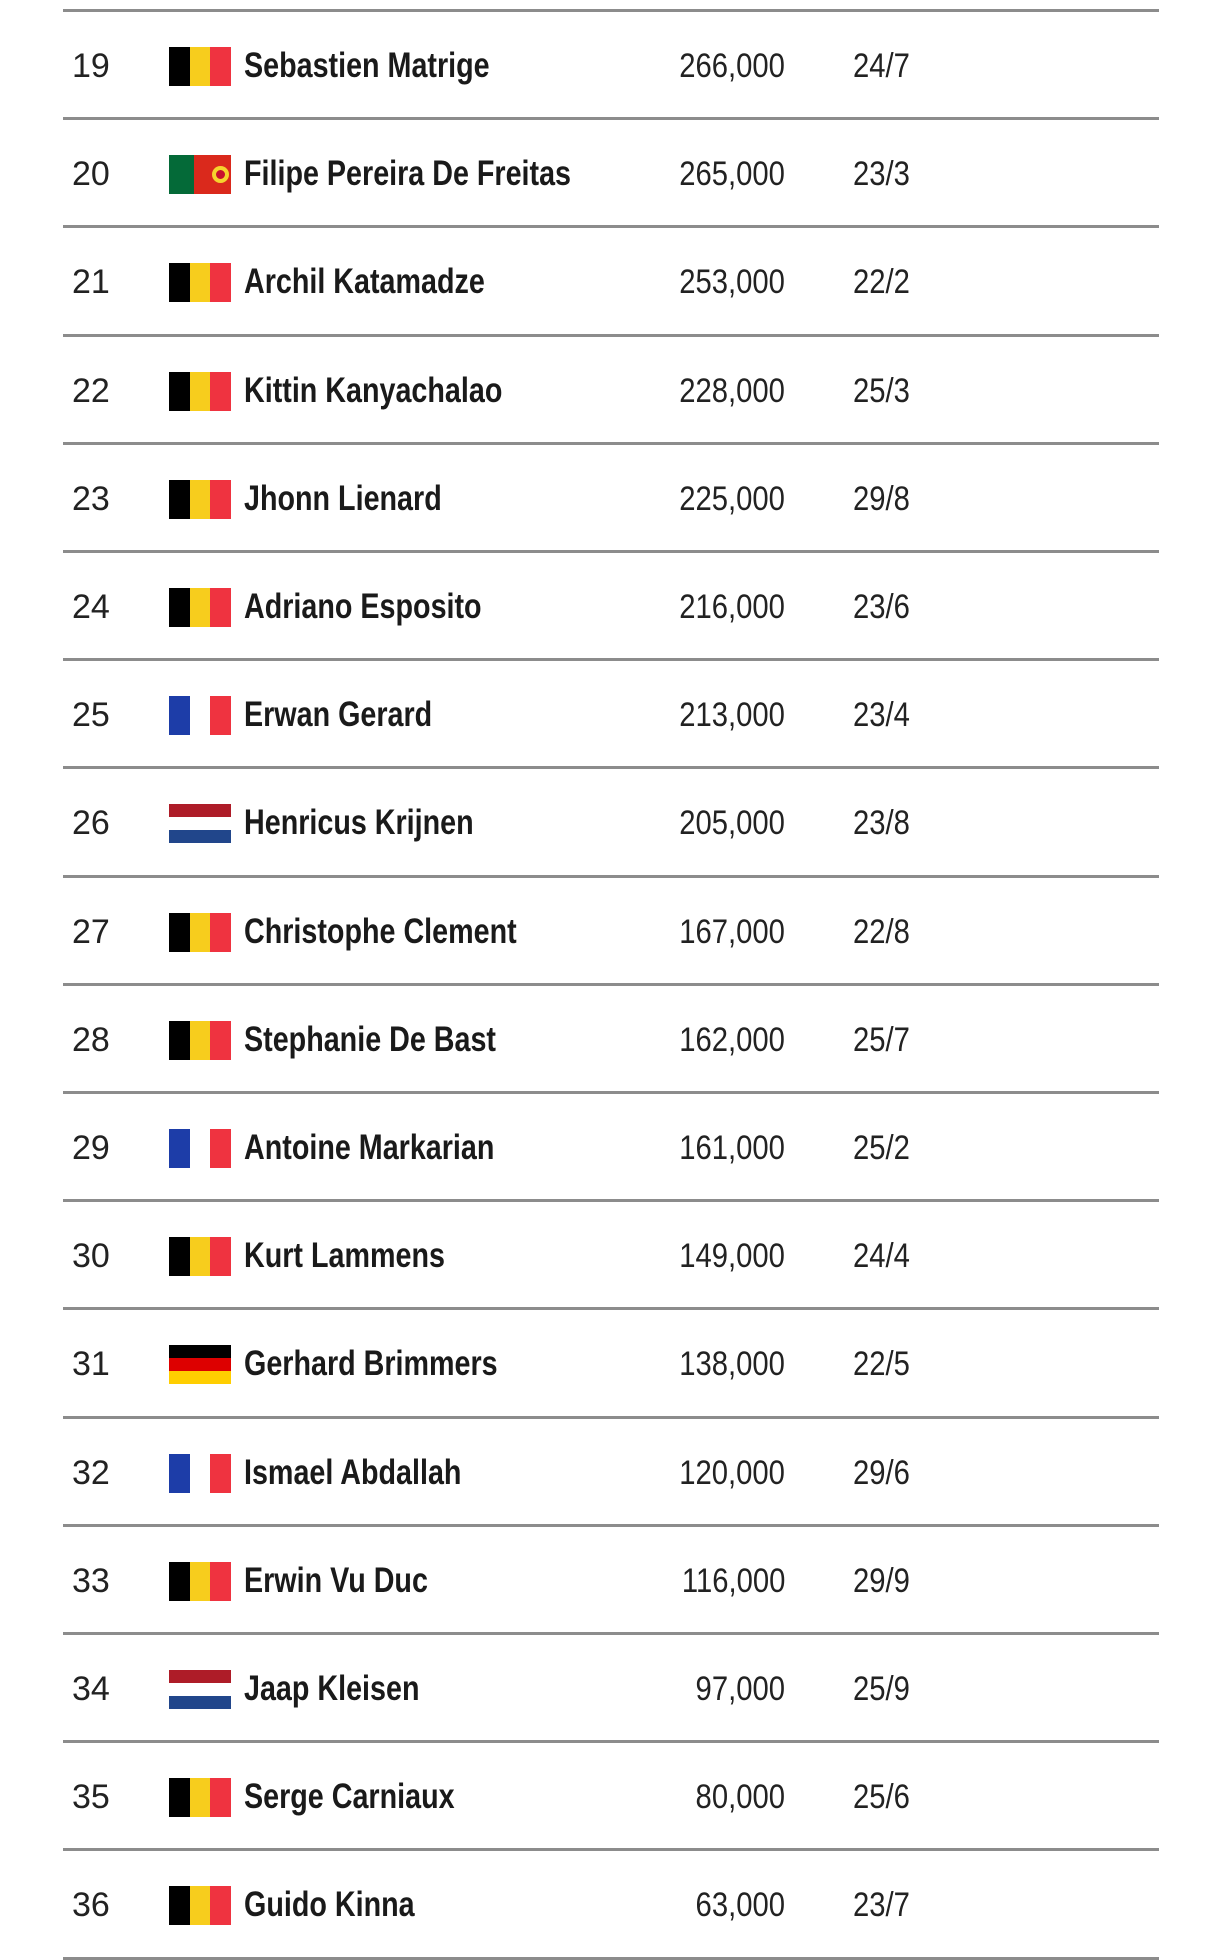  Describe the element at coordinates (91, 931) in the screenshot. I see `rank-cell: 27` at that location.